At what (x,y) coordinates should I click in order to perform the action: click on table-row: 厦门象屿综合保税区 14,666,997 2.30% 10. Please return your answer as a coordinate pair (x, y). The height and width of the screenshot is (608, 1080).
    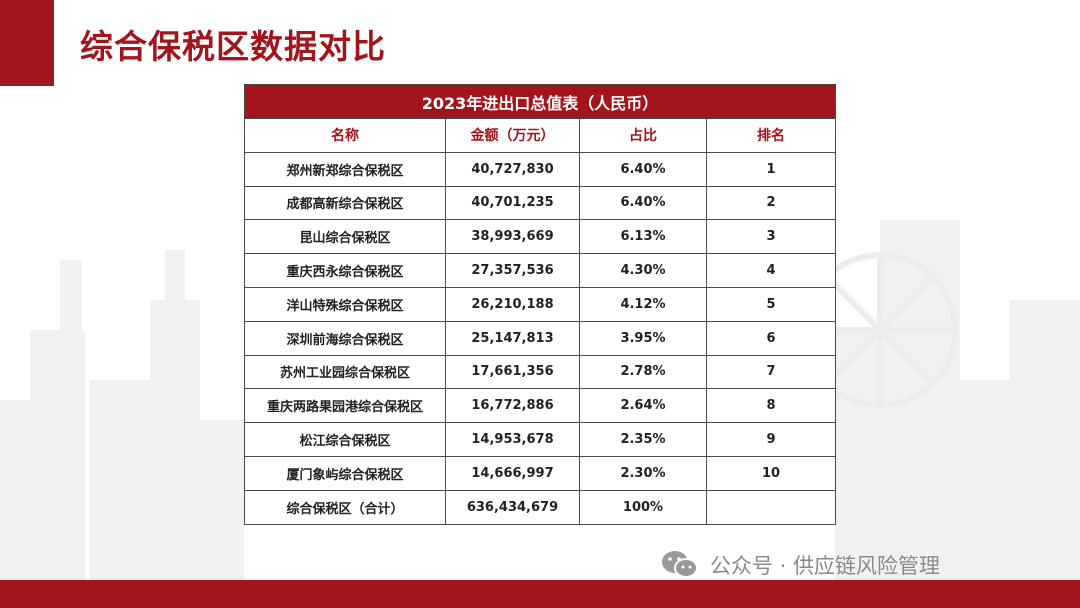
    Looking at the image, I should click on (540, 473).